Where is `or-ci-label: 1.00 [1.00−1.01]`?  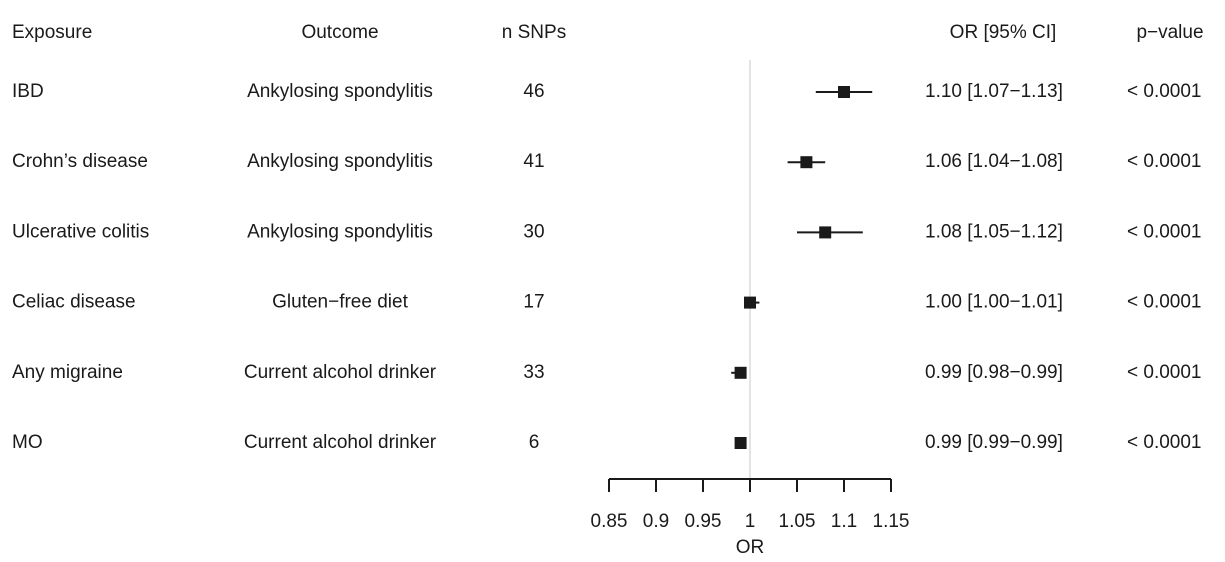
or-ci-label: 1.00 [1.00−1.01] is located at coordinates (994, 302).